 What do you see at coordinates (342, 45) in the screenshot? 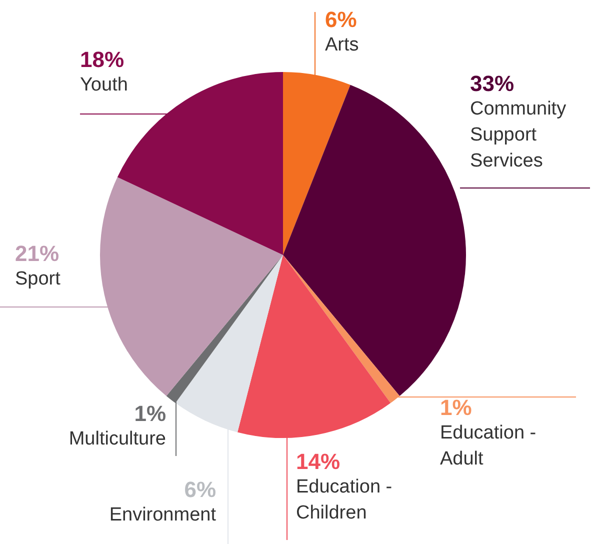
I see `slice-label: Arts` at bounding box center [342, 45].